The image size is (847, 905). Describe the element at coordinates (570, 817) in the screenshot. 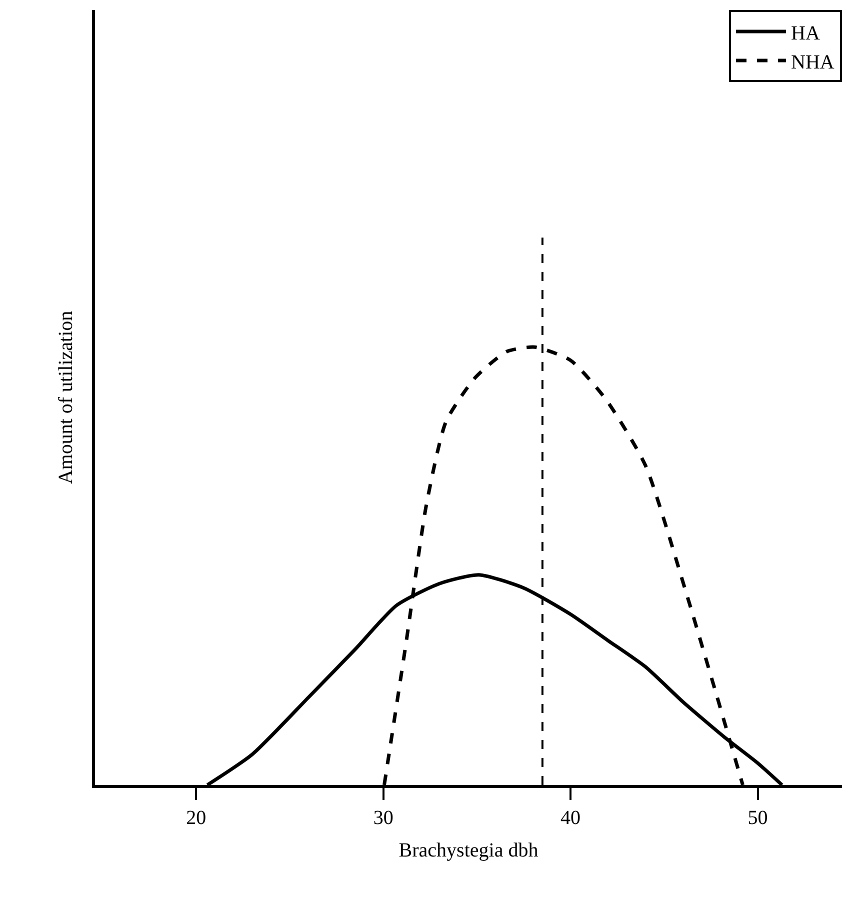

I see `x-tick-label: 40` at that location.